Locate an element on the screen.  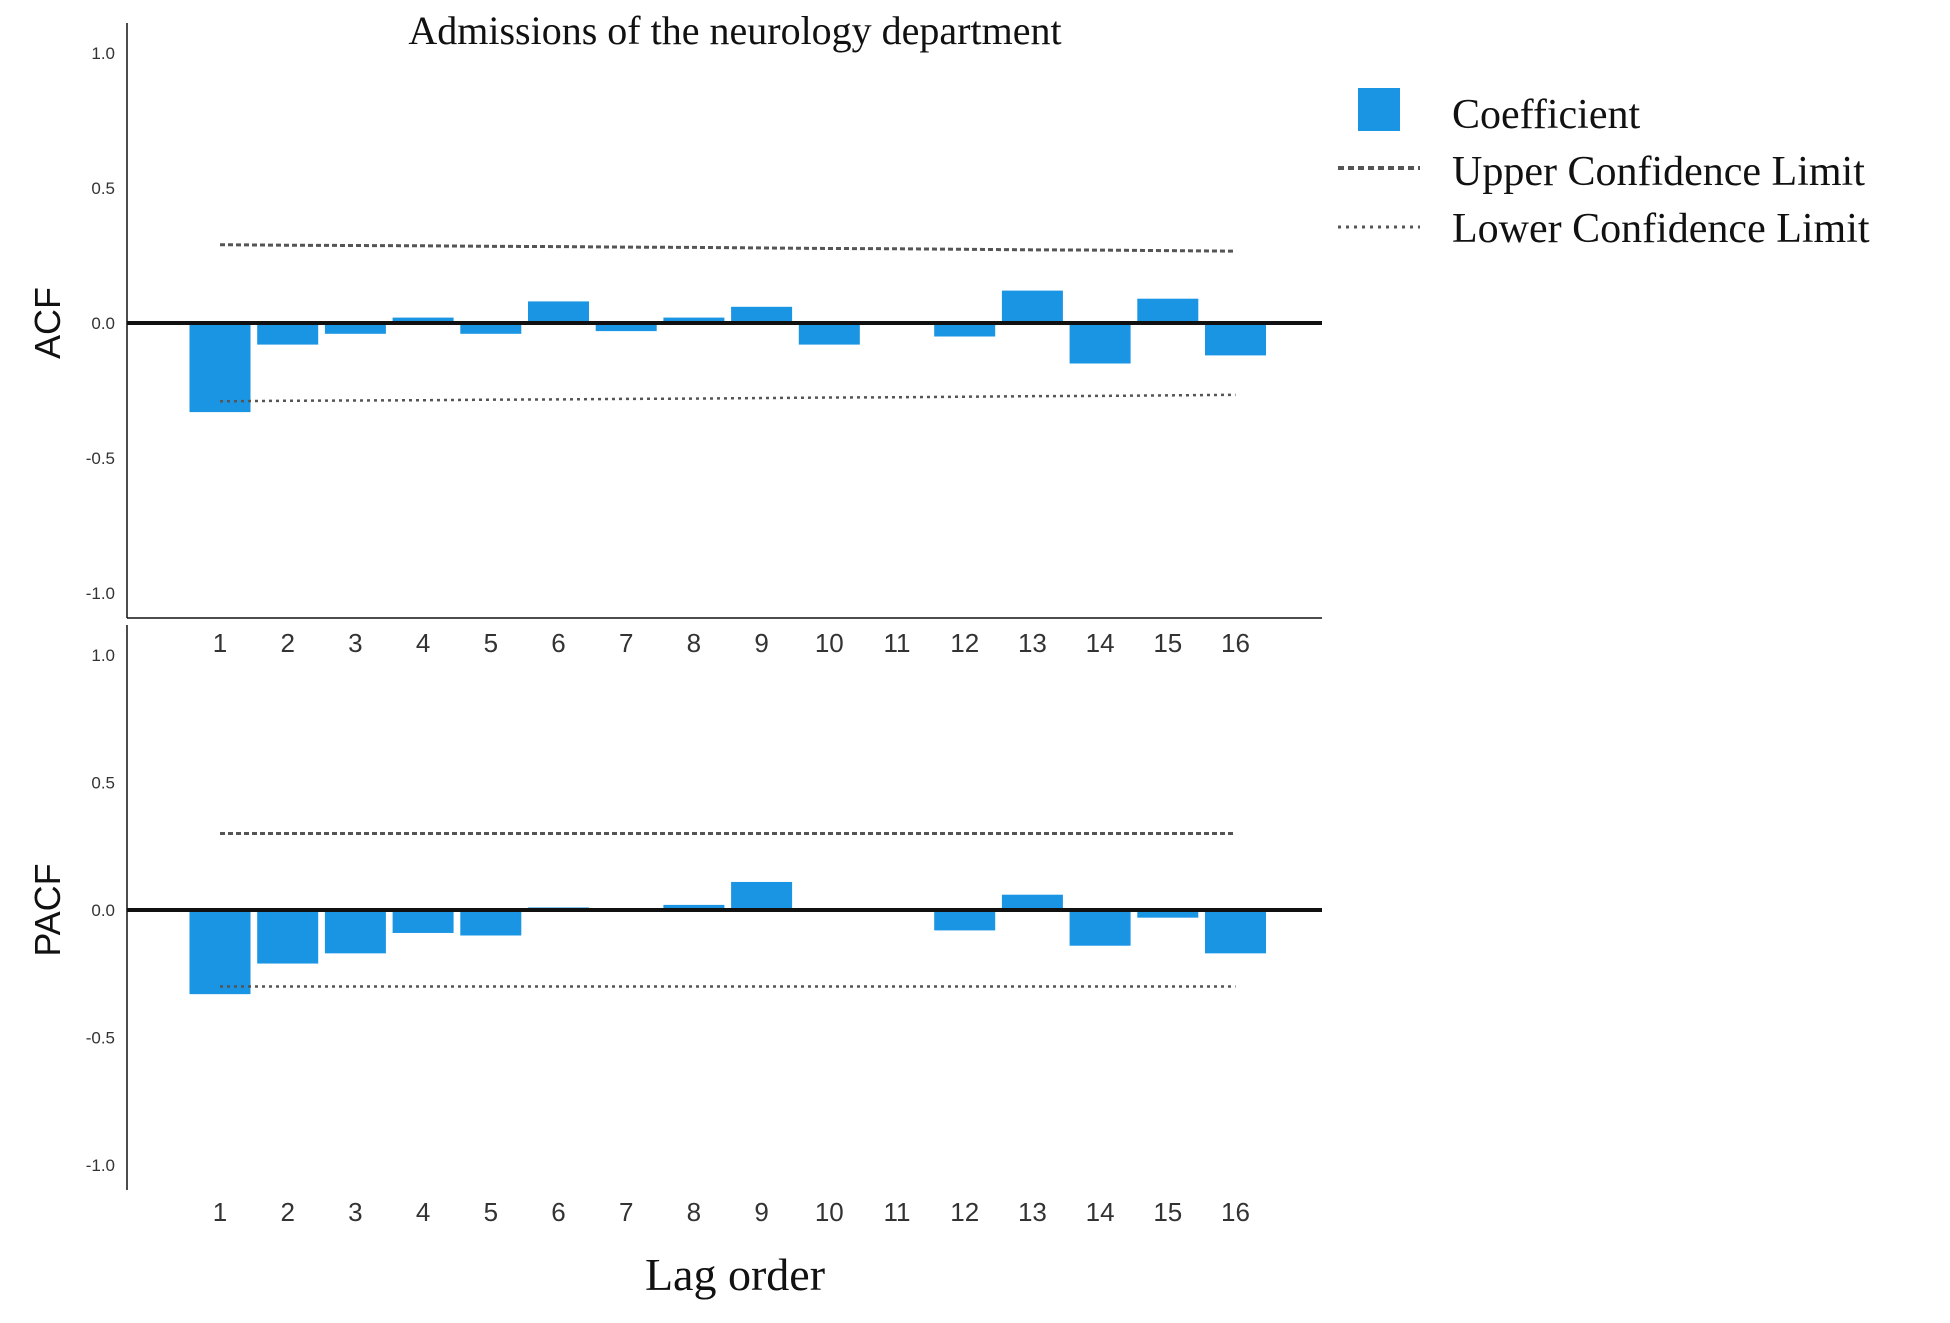
pacf-x-tick-label: 8 is located at coordinates (694, 1212).